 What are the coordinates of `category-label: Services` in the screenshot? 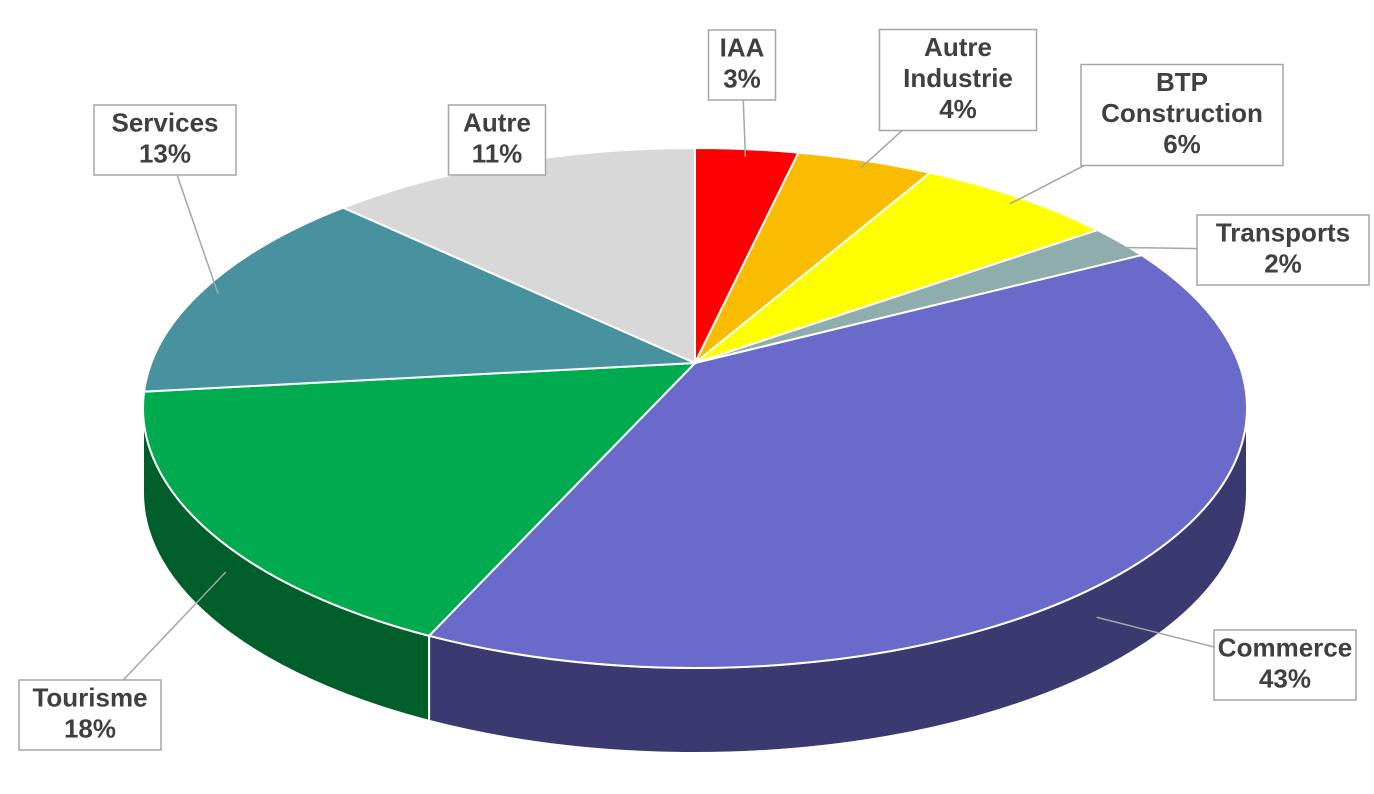 It's located at (165, 122).